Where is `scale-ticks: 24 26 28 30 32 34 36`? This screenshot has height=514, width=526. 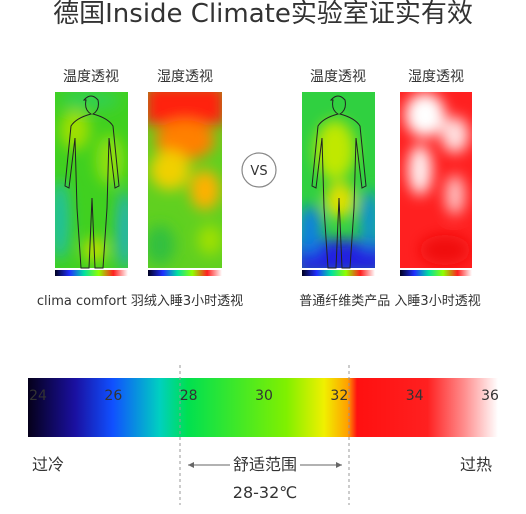 scale-ticks: 24 26 28 30 32 34 36 is located at coordinates (264, 396).